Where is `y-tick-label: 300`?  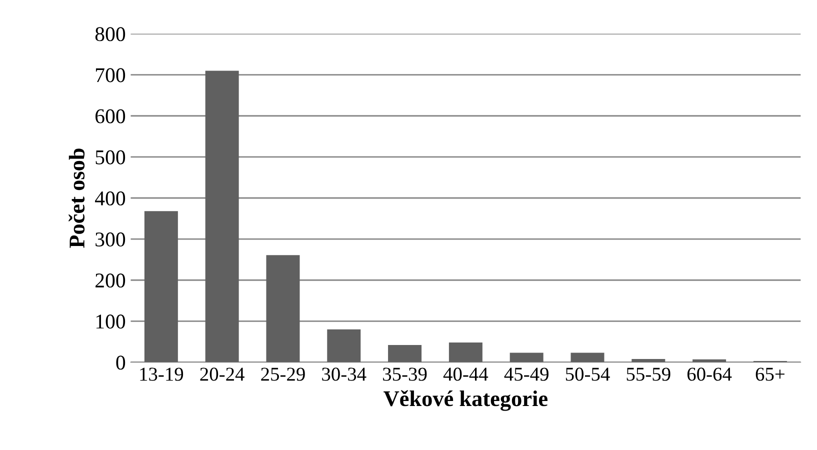
y-tick-label: 300 is located at coordinates (111, 239).